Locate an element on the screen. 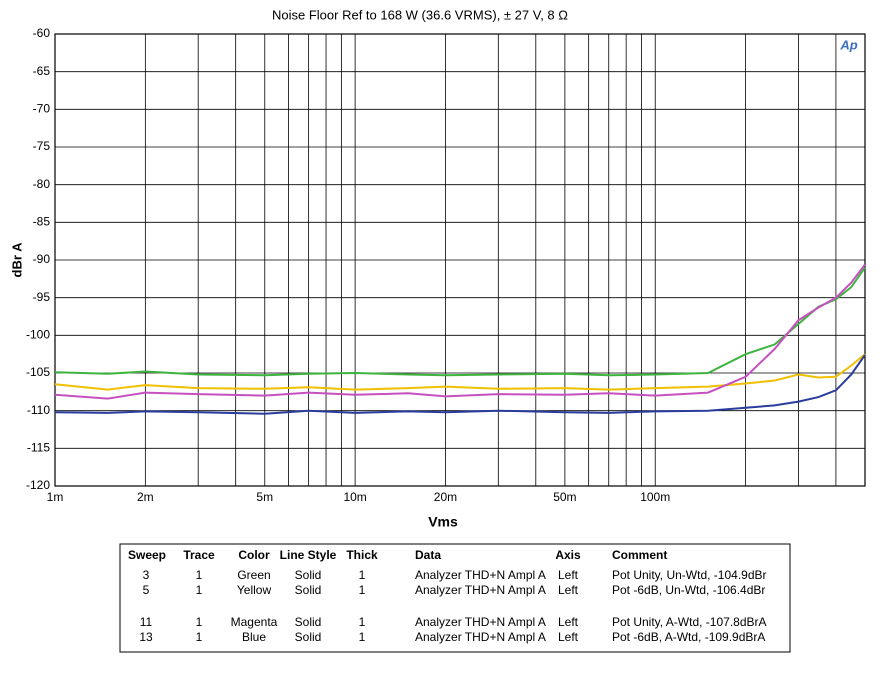  y-axis-label: dBr A is located at coordinates (16, 260).